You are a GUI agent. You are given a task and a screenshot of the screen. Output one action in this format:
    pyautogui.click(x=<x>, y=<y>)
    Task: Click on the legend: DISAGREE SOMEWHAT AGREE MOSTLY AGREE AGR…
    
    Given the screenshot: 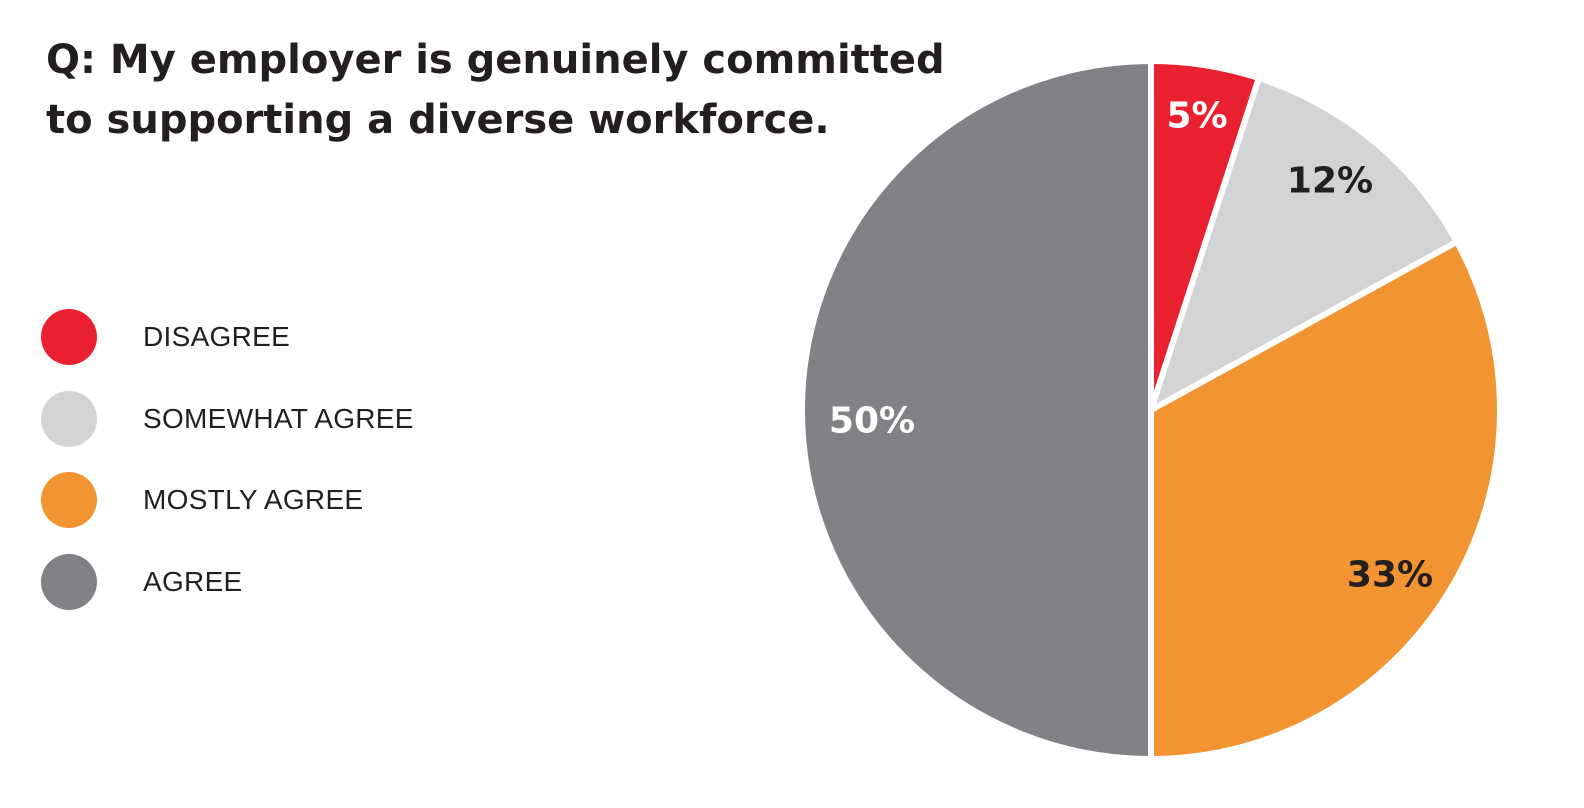 What is the action you would take?
    pyautogui.click(x=227, y=472)
    